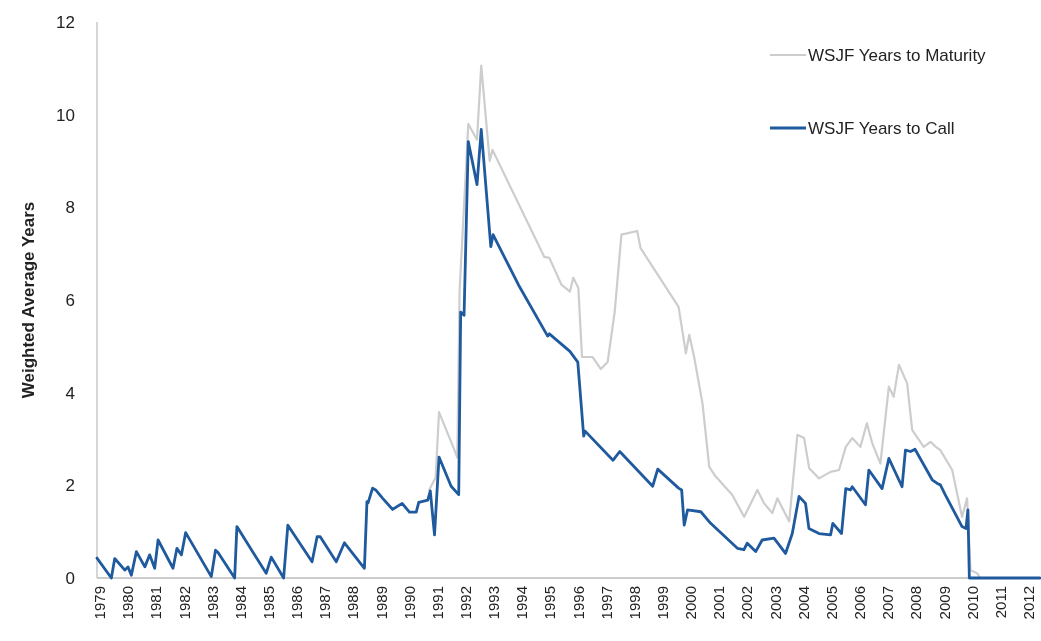 The image size is (1041, 641). I want to click on y-tick-label: 0, so click(70, 578).